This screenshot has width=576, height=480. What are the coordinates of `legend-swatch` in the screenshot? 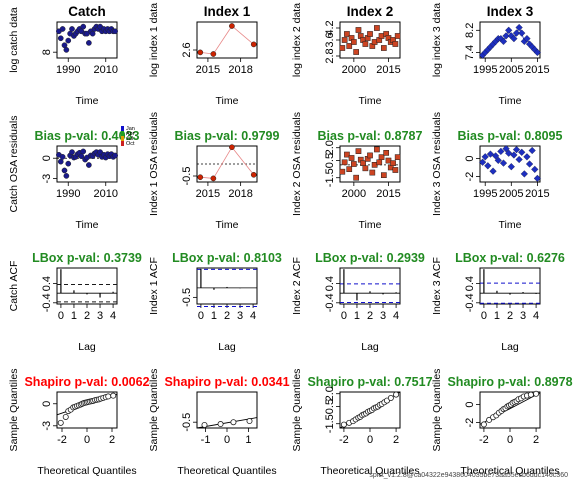 It's located at (122, 138).